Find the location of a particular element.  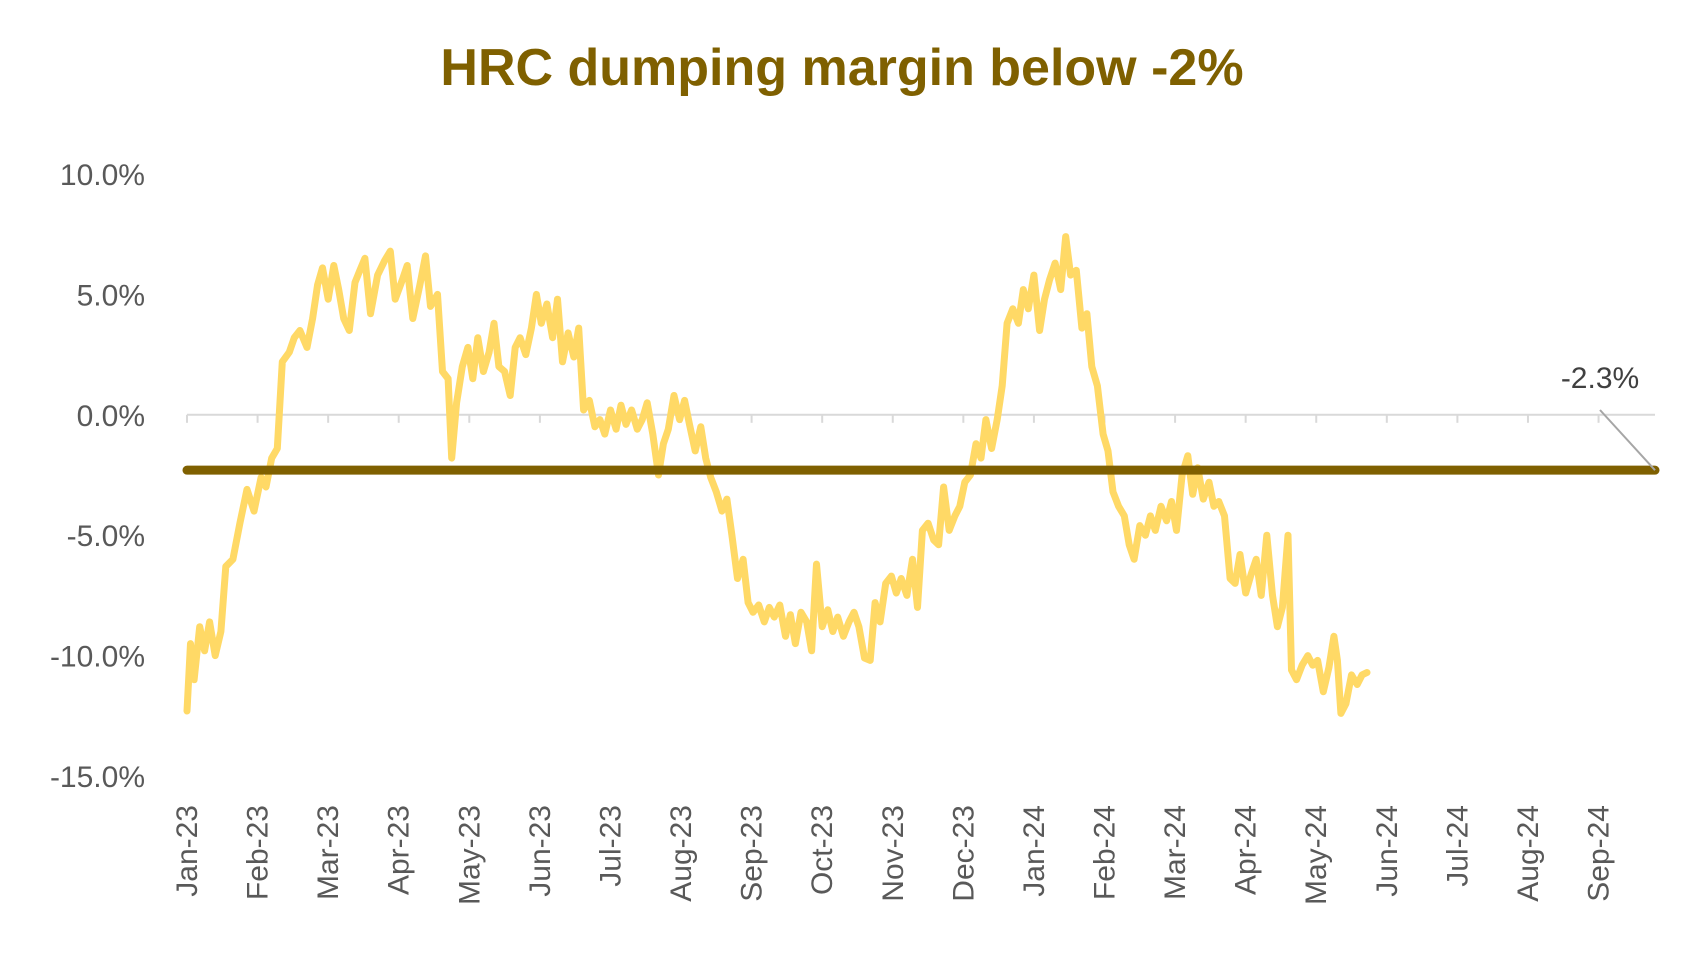

annotation-leader-line is located at coordinates (1627, 440).